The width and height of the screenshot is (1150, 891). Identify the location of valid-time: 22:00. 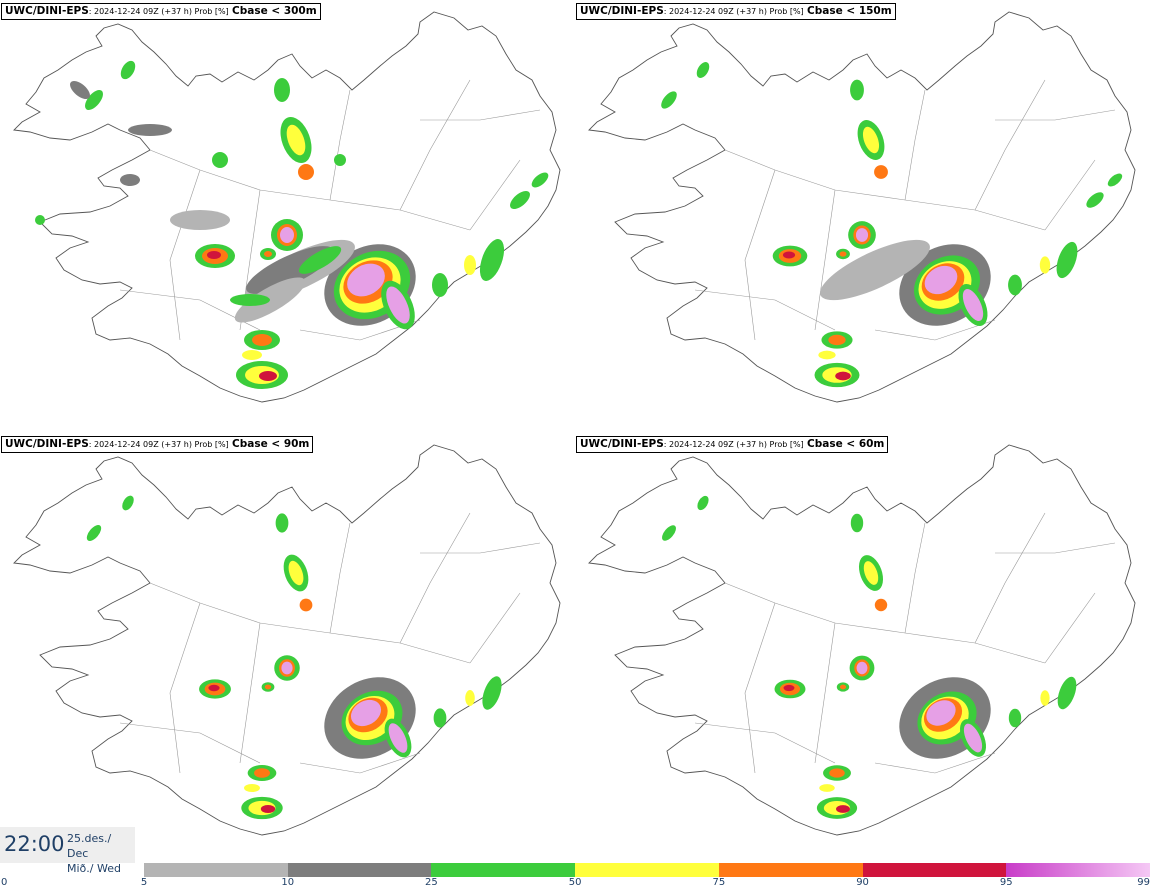
(34, 844).